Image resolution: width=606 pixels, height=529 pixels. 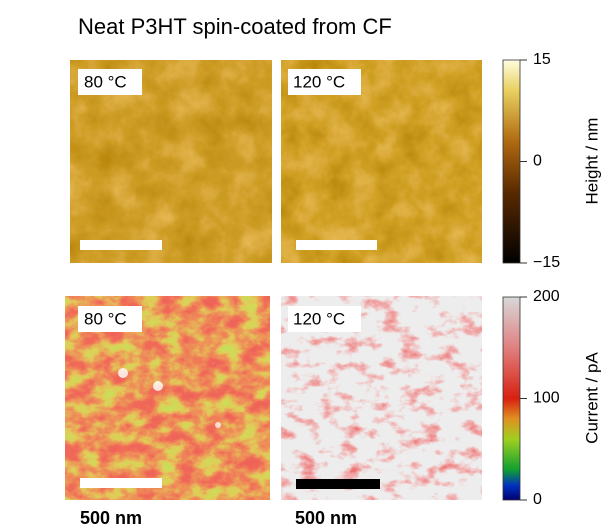 I want to click on tick-label: 200, so click(x=546, y=296).